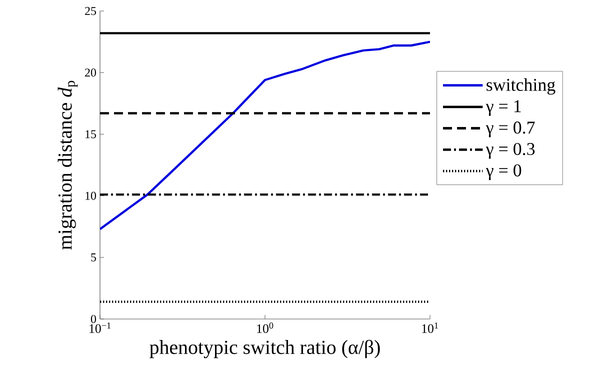 The image size is (596, 382). I want to click on legend-label: γ = 0.3, so click(510, 150).